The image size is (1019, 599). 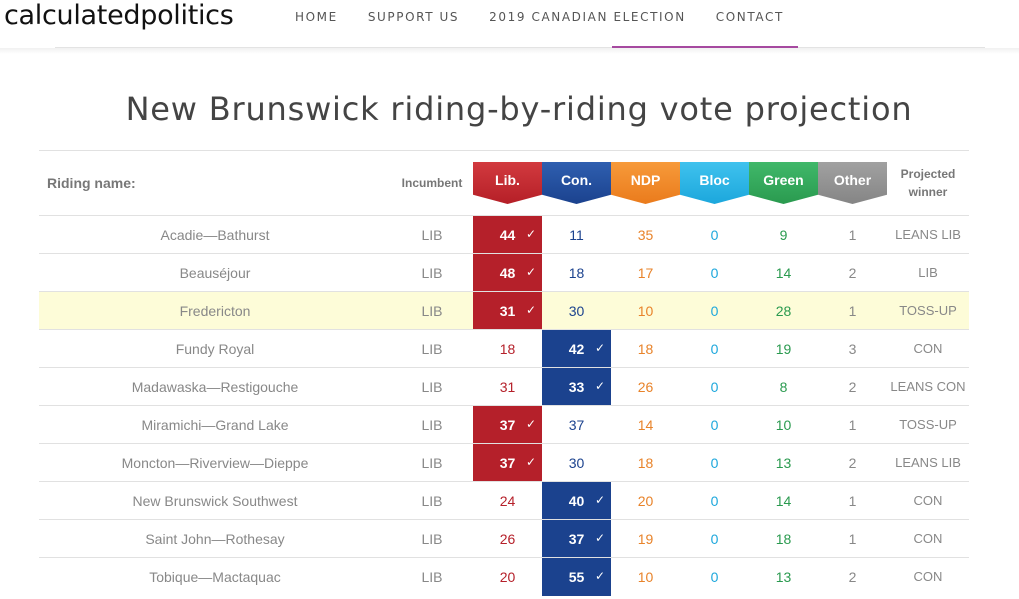 What do you see at coordinates (504, 538) in the screenshot?
I see `table-row: Saint John—Rothesay LIB 26 37 ✓ 19 0 18 1 CON` at bounding box center [504, 538].